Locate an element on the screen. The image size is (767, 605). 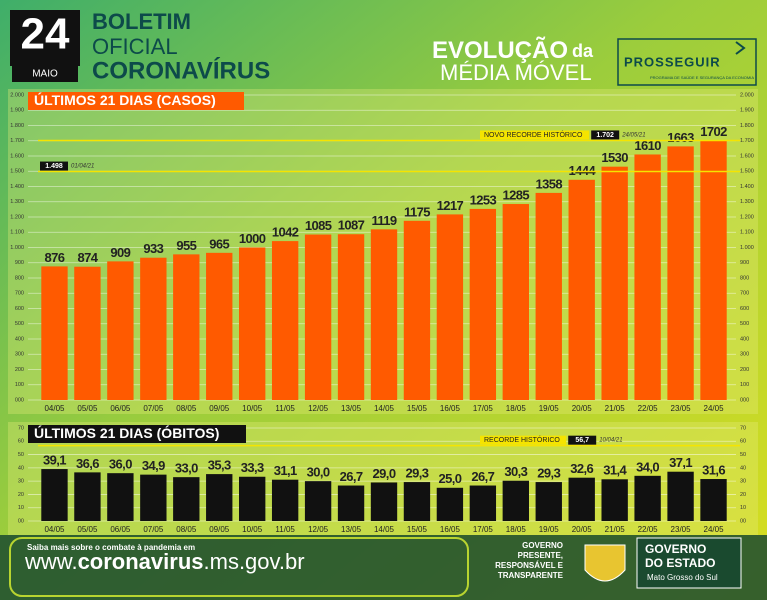
y-tick-label: 30 is located at coordinates (21, 482).